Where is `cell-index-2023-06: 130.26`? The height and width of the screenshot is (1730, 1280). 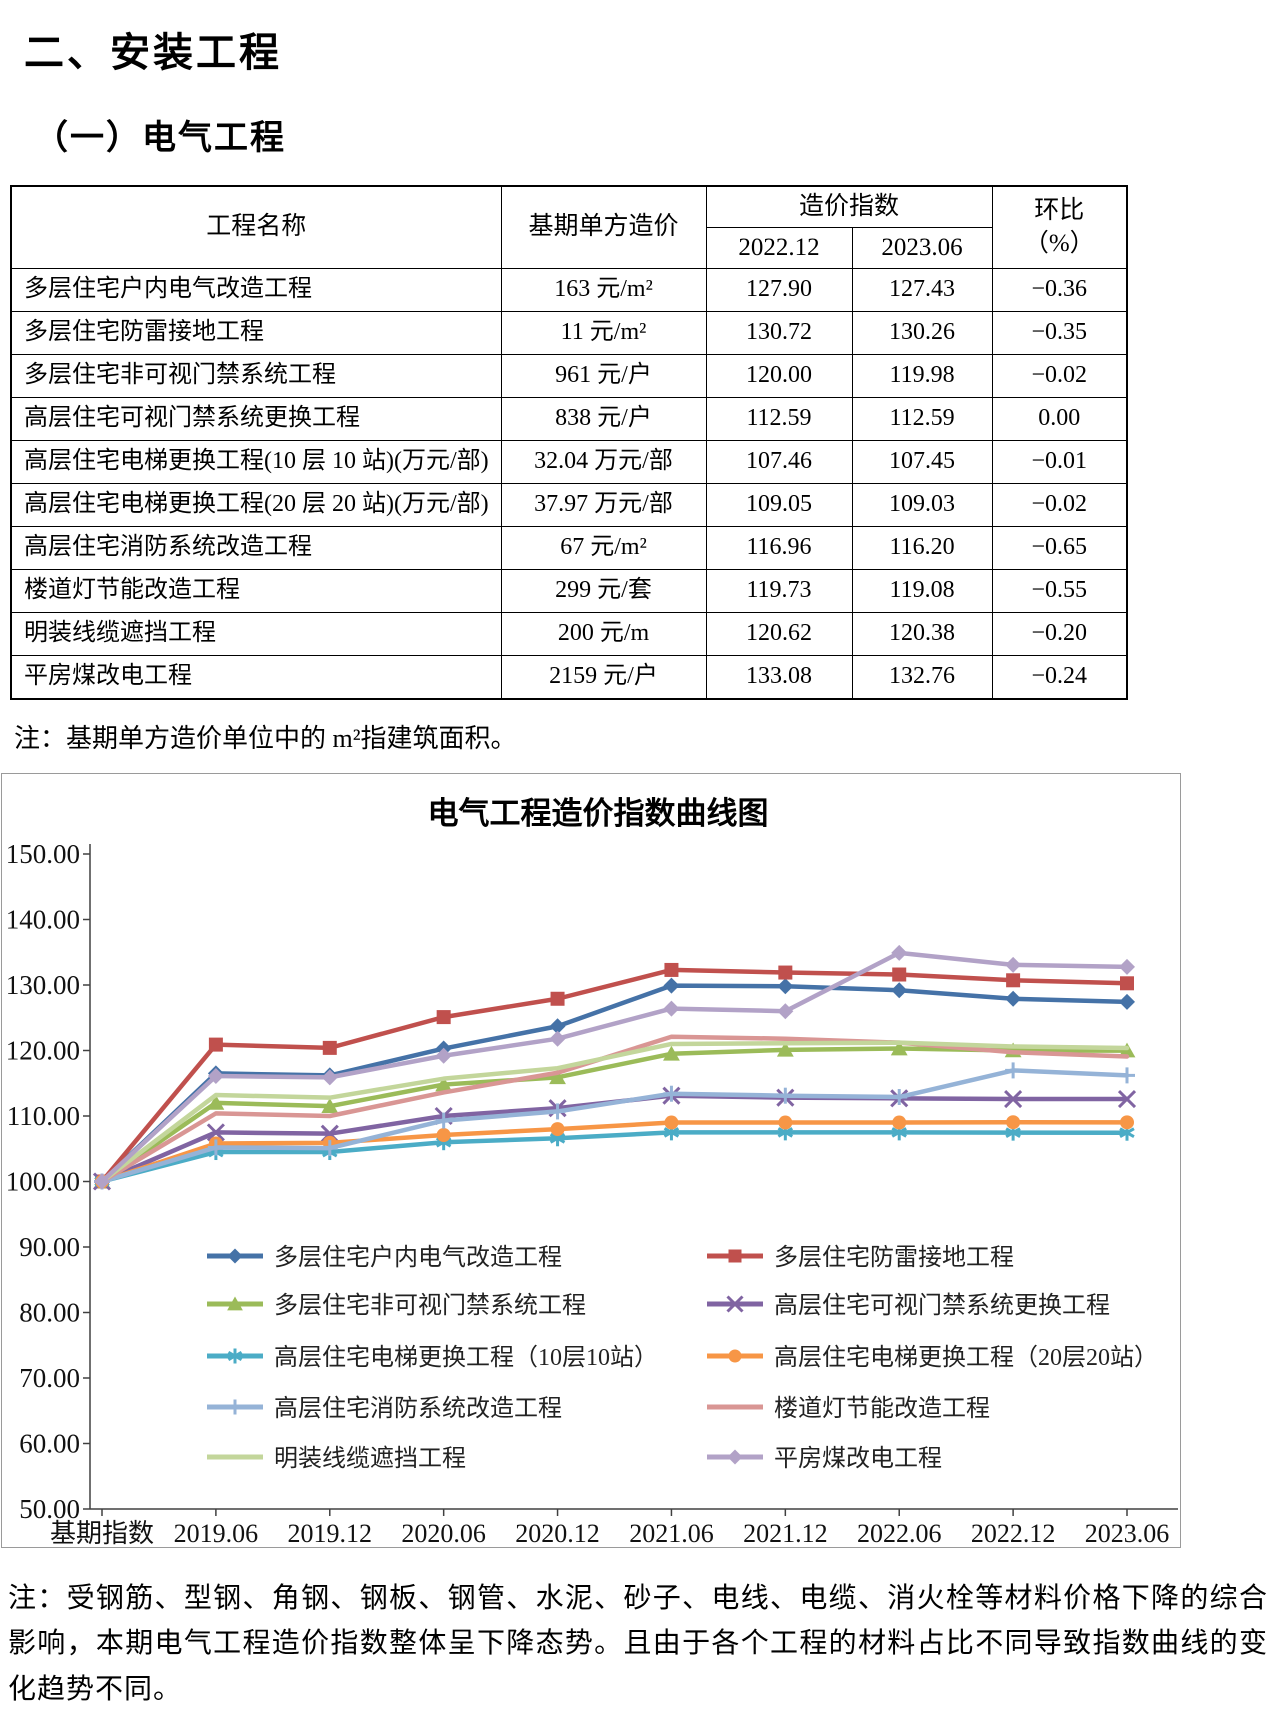
cell-index-2023-06: 130.26 is located at coordinates (922, 333).